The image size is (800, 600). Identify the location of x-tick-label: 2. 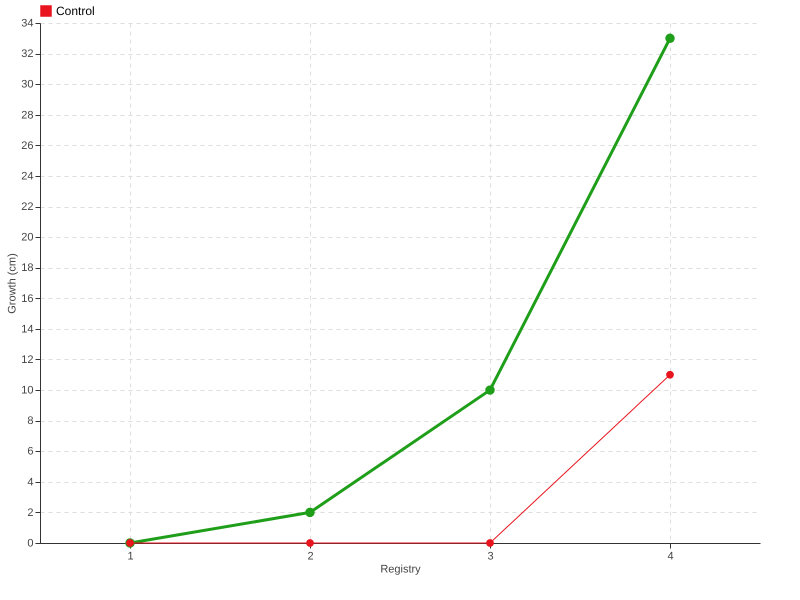
(310, 556).